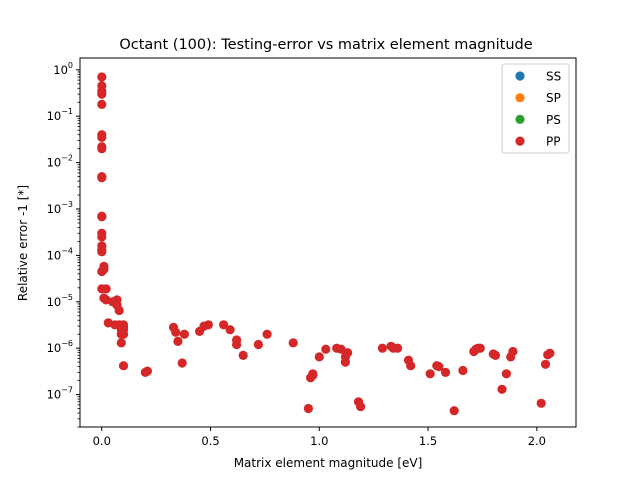  Describe the element at coordinates (553, 120) in the screenshot. I see `legend-label-ps: PS` at that location.